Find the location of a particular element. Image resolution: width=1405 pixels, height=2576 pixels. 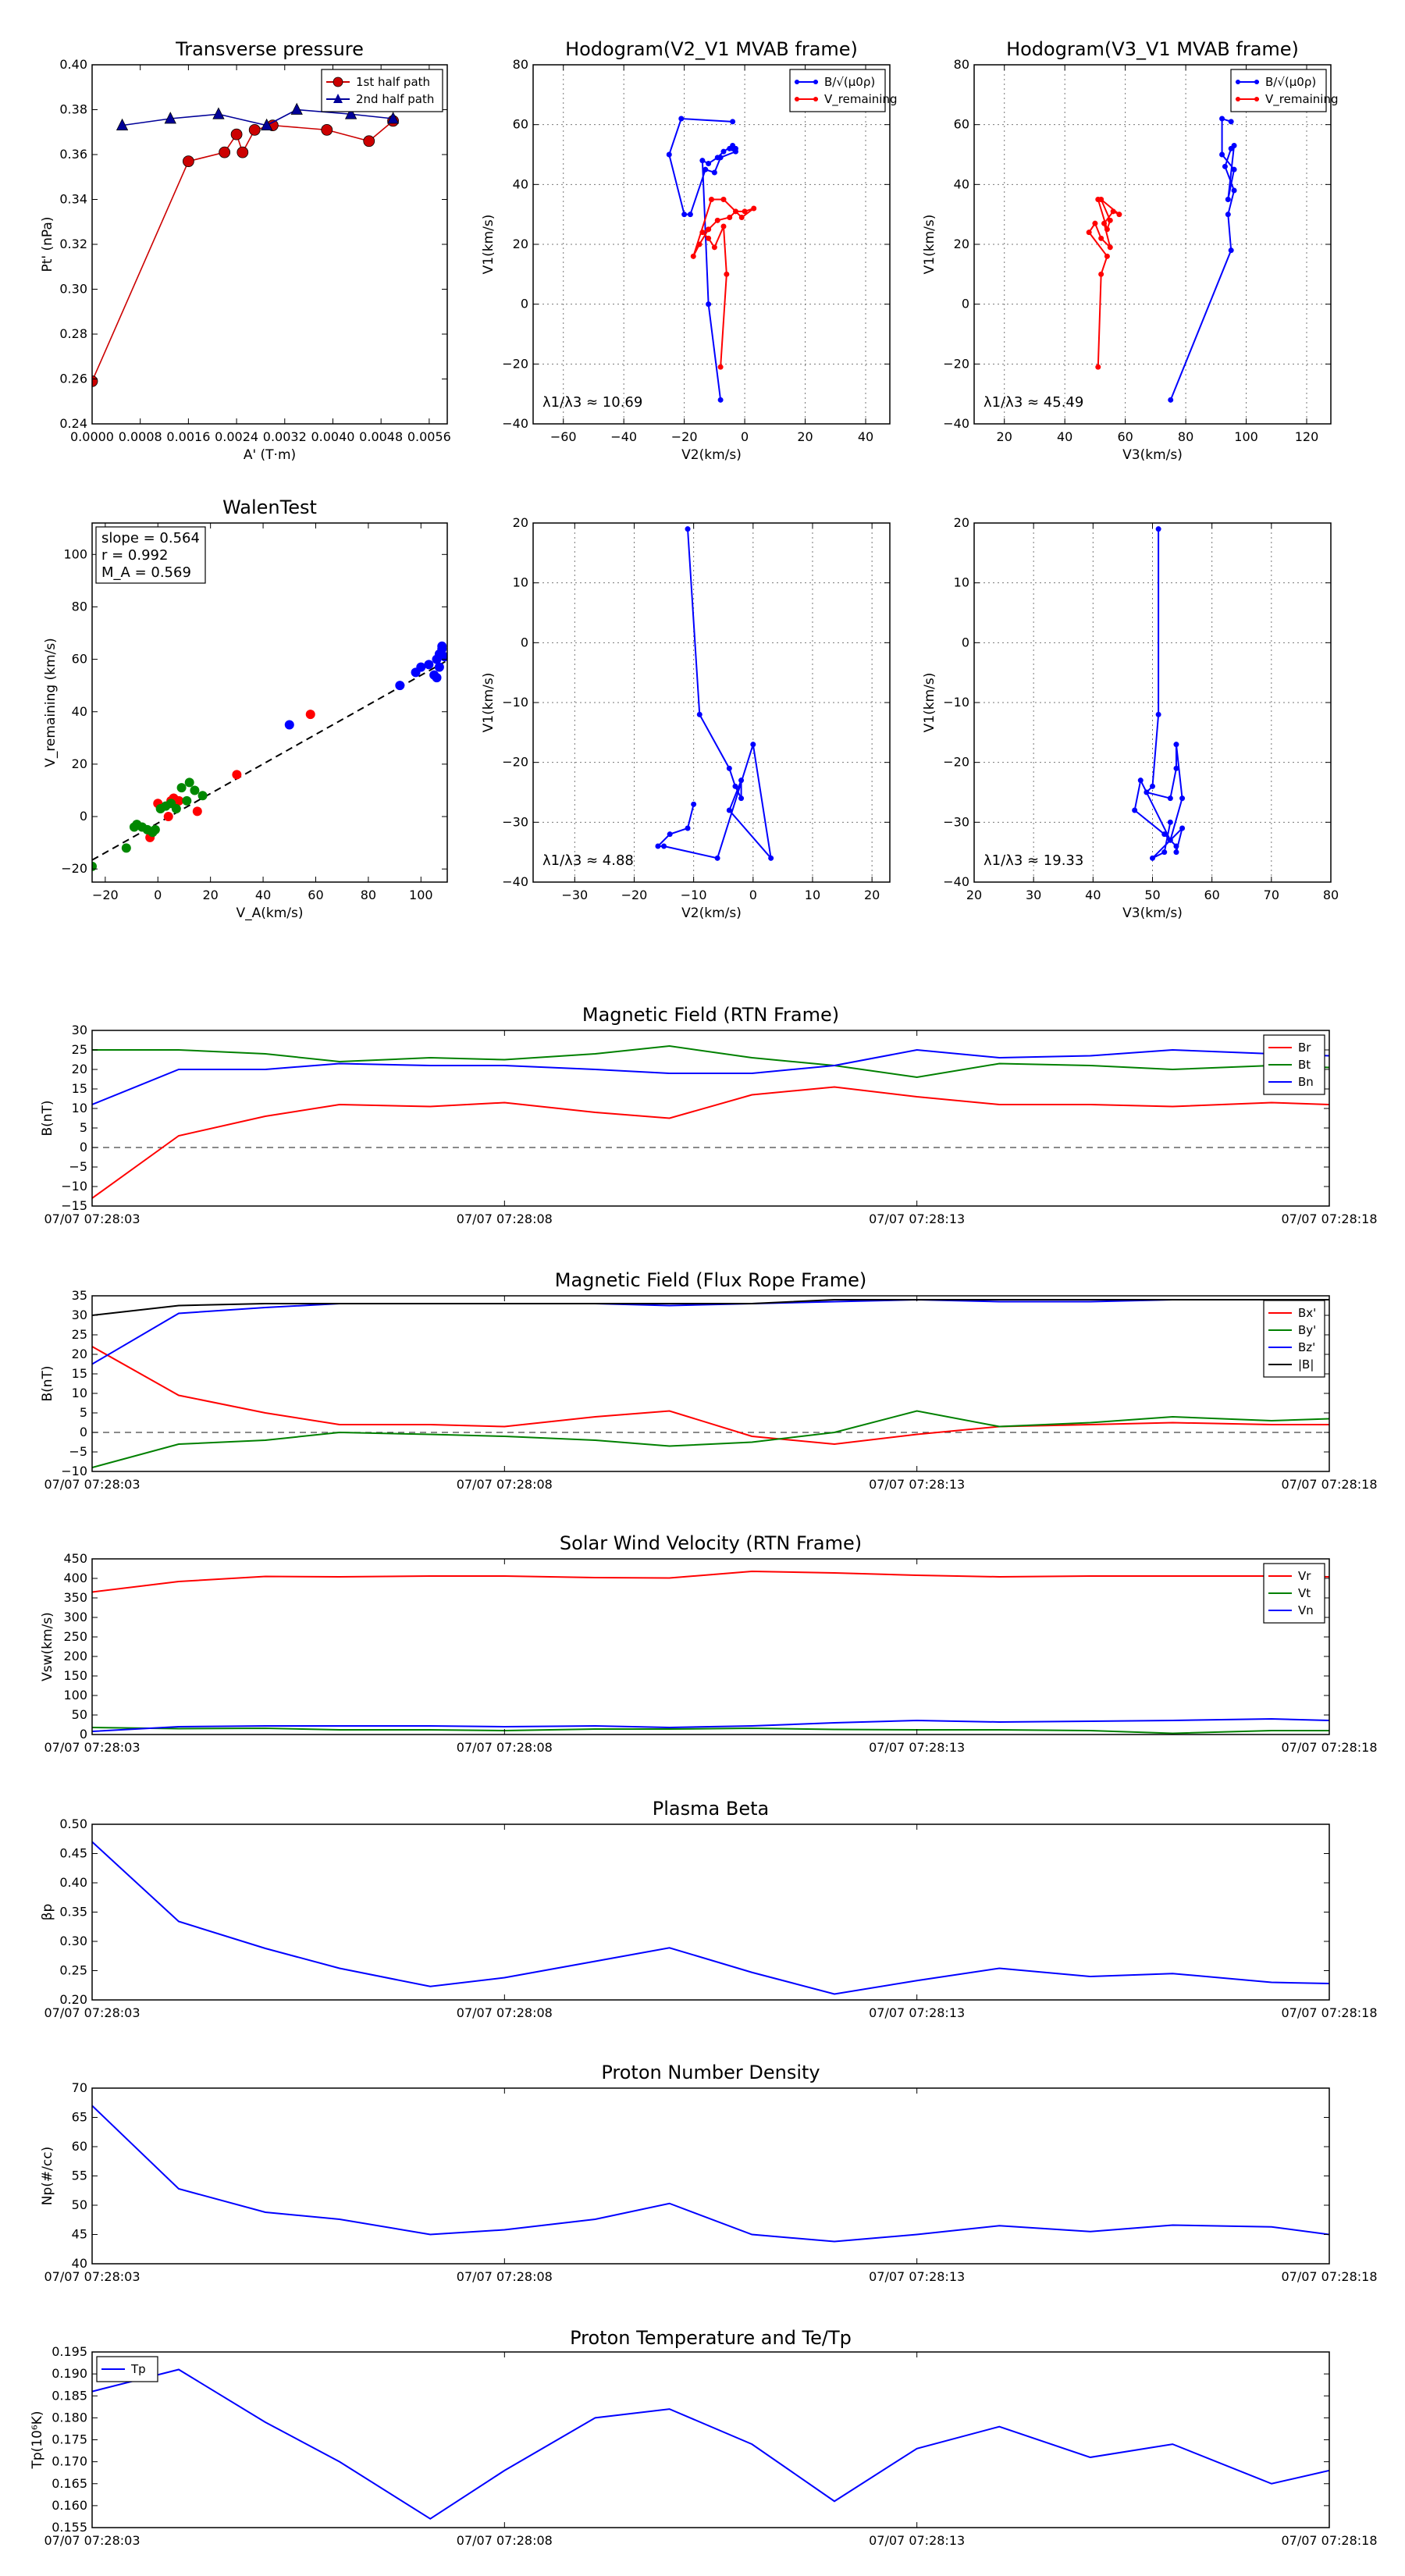

legend-marker is located at coordinates (338, 81).